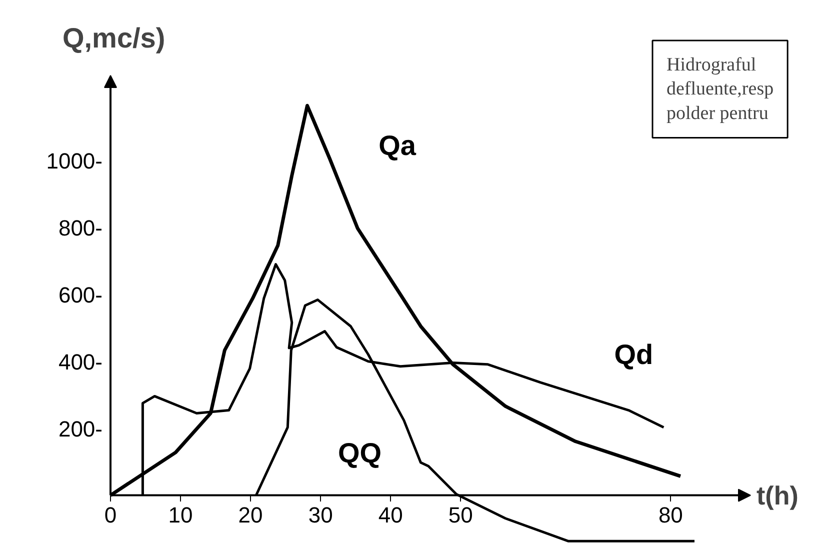 This screenshot has height=549, width=840. Describe the element at coordinates (80, 227) in the screenshot. I see `y-tick-label: 800-` at that location.